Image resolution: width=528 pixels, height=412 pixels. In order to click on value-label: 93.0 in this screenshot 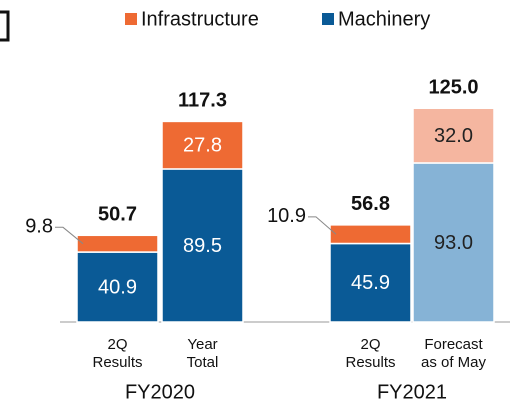, I will do `click(453, 243)`.